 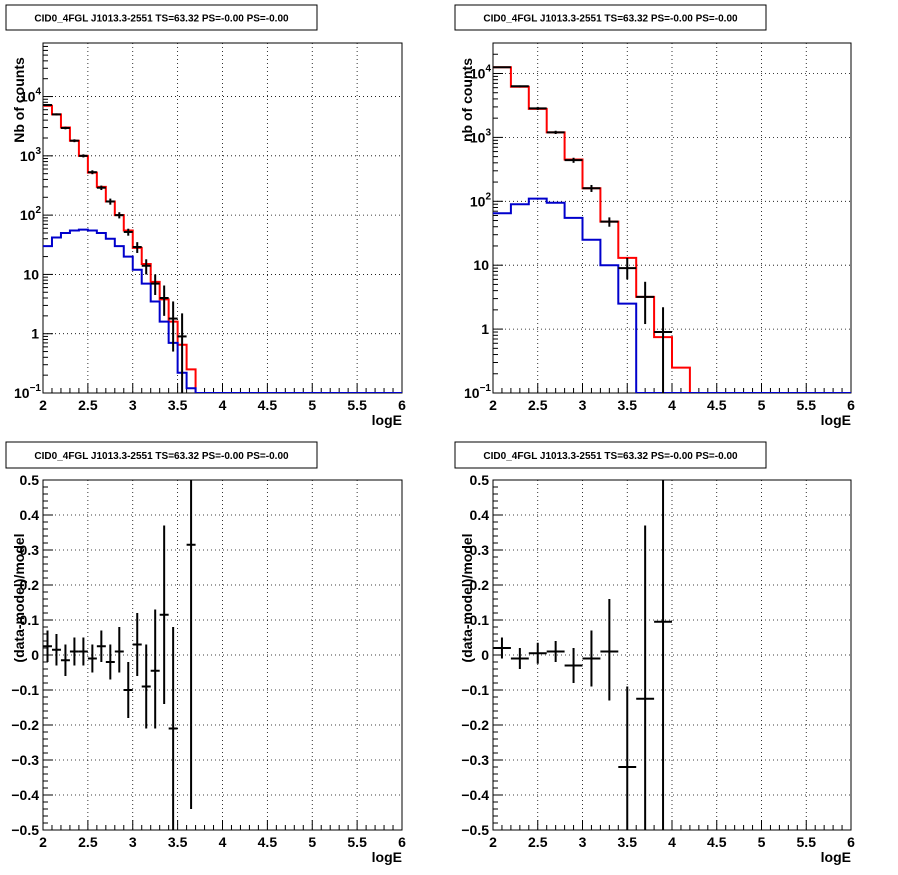 What do you see at coordinates (836, 420) in the screenshot?
I see `x-axis-label: logE` at bounding box center [836, 420].